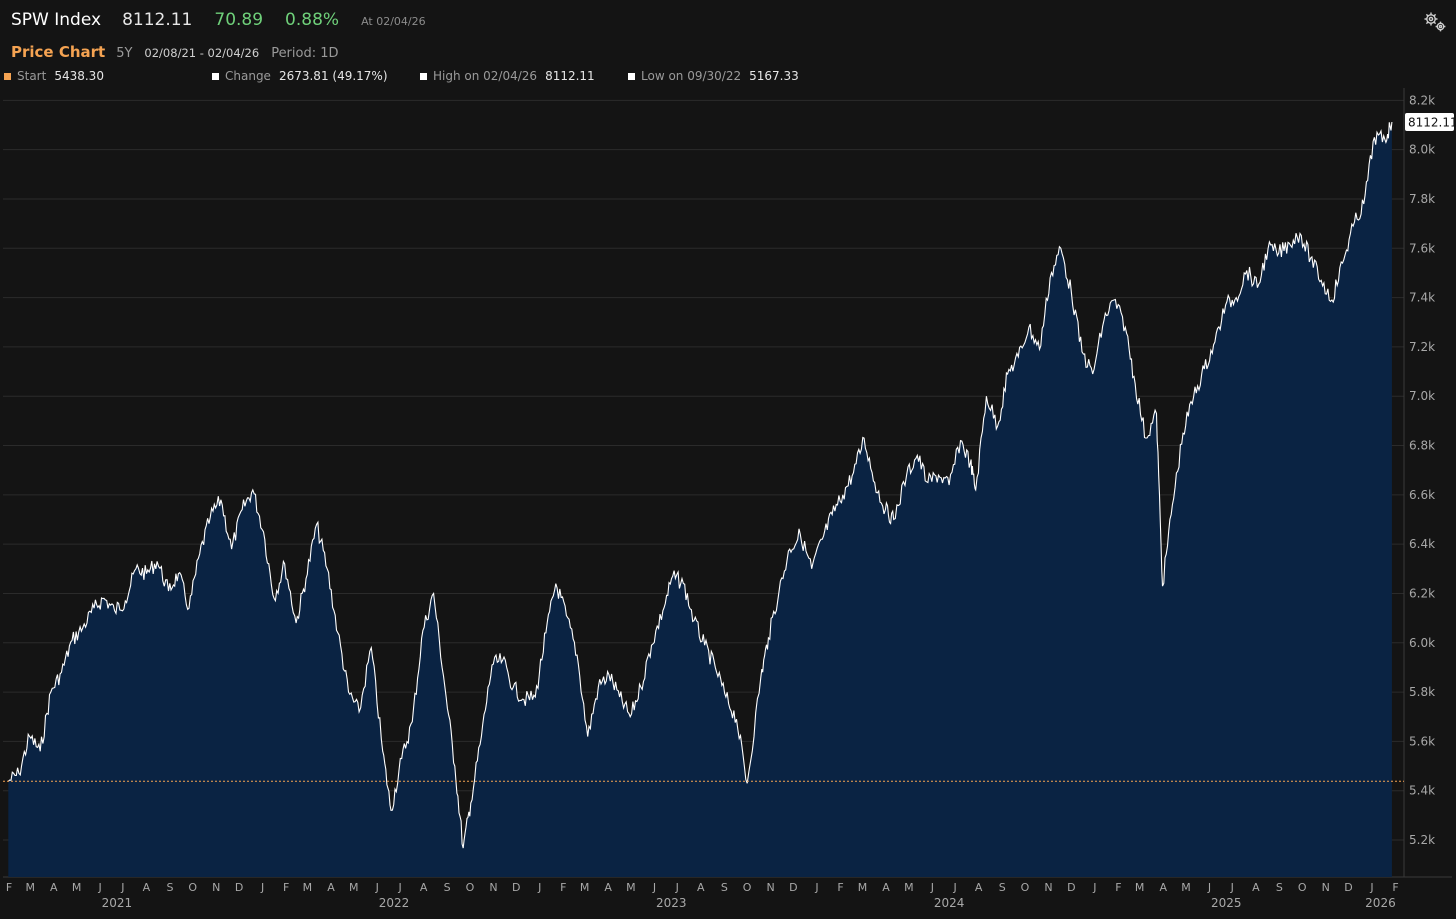  What do you see at coordinates (58, 52) in the screenshot?
I see `chart-title: Price Chart` at bounding box center [58, 52].